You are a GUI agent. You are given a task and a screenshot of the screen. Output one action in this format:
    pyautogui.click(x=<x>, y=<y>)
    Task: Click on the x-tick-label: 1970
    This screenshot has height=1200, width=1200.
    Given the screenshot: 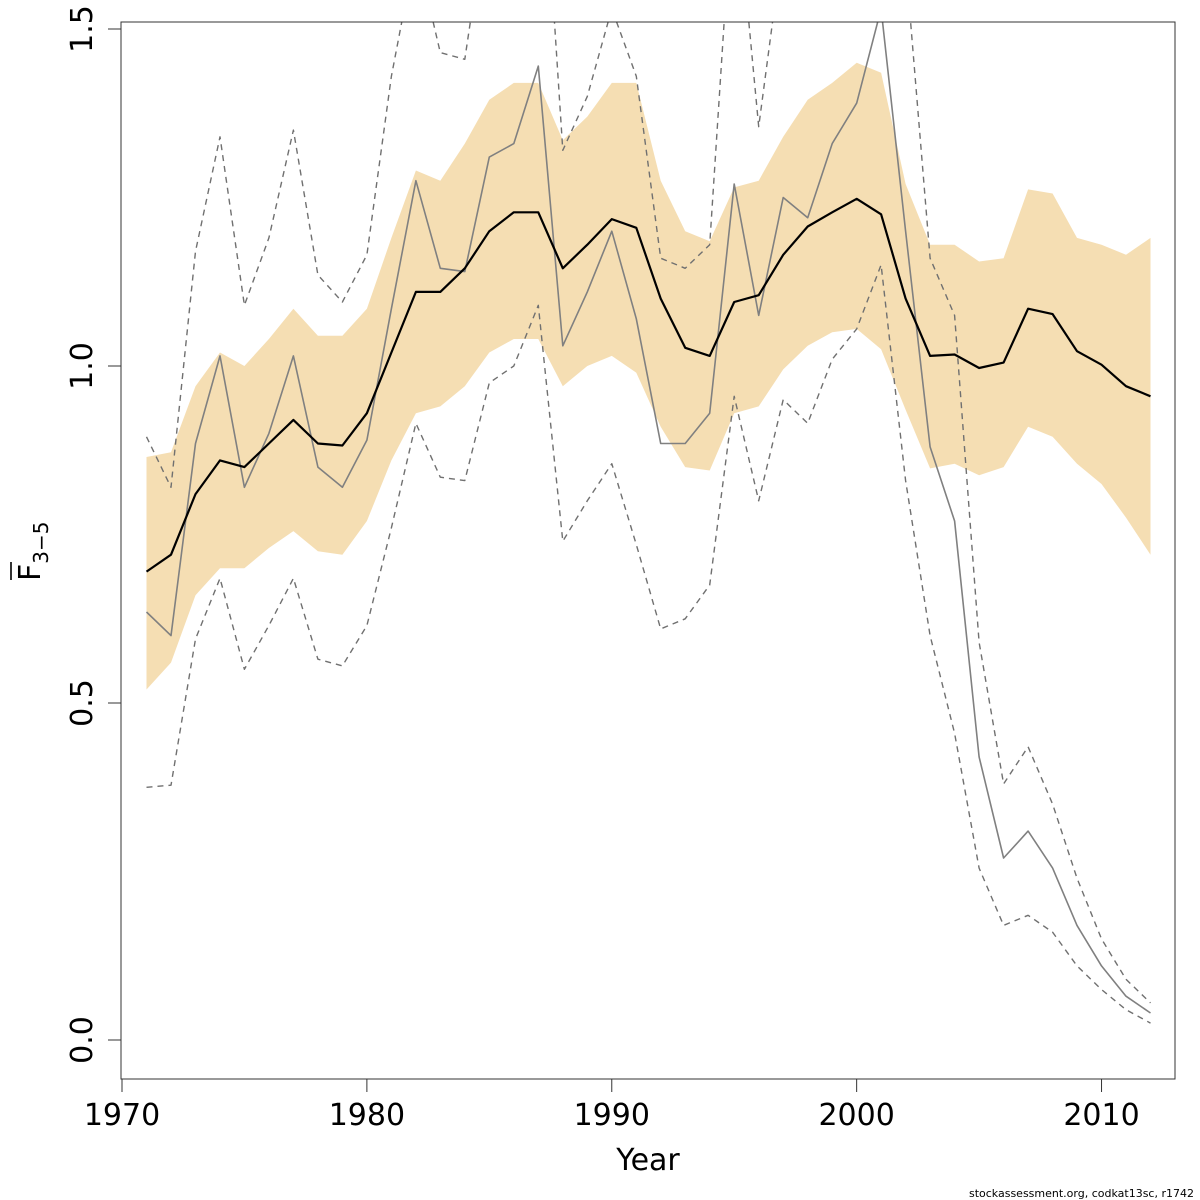 What is the action you would take?
    pyautogui.click(x=122, y=1115)
    